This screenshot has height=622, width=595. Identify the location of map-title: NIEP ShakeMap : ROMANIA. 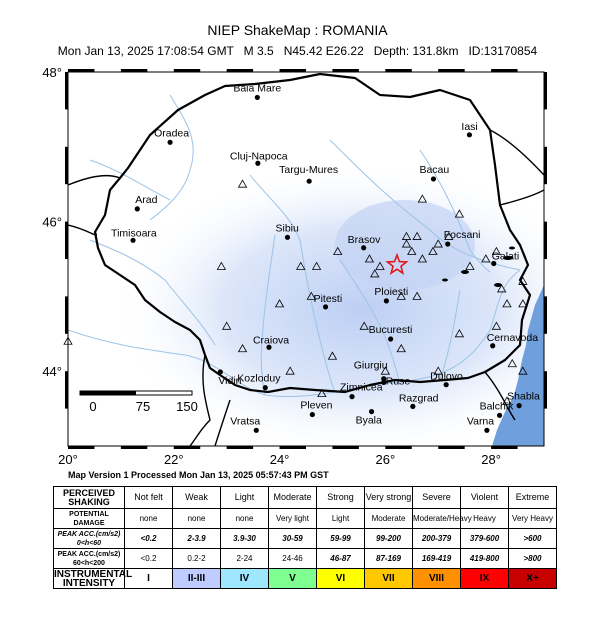
(297, 30).